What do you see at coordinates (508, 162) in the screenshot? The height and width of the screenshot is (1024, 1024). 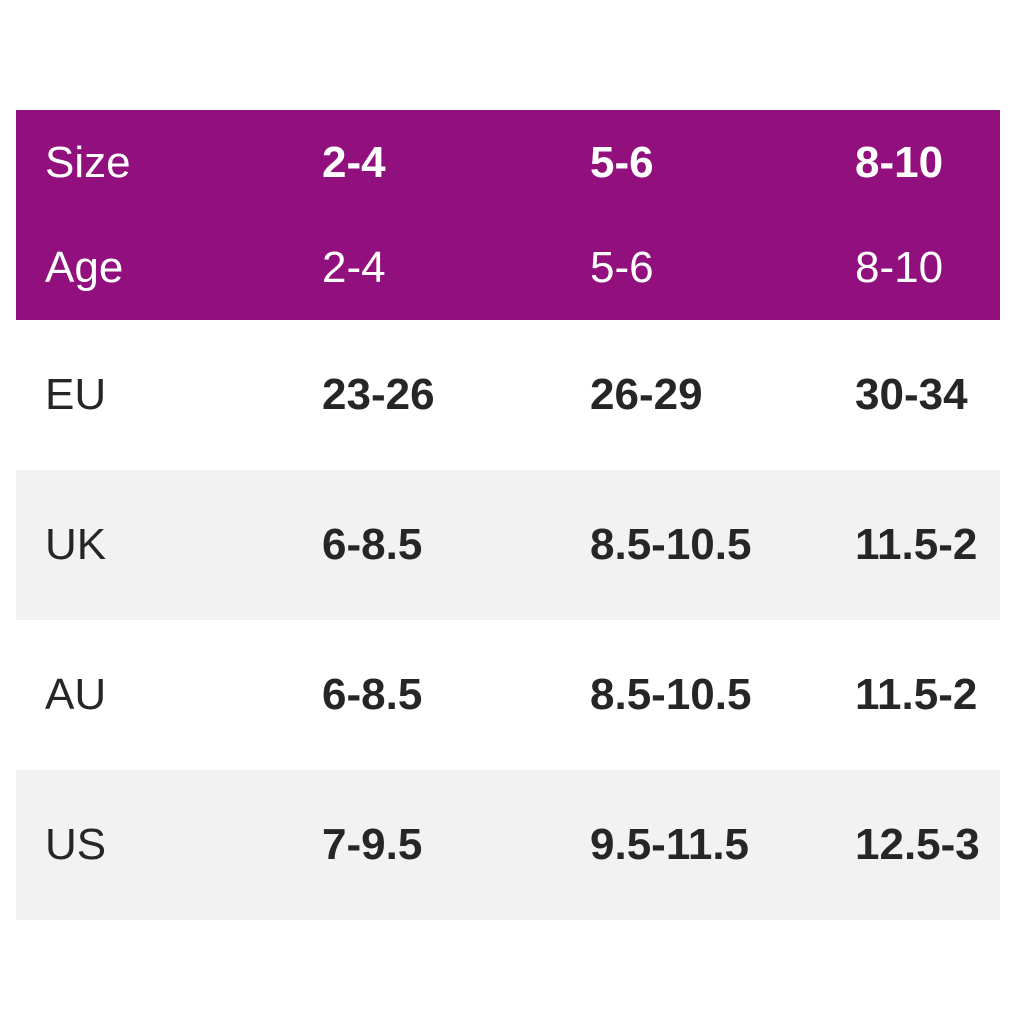 I see `table-row-size: Size 2-4 5-6 8-10` at bounding box center [508, 162].